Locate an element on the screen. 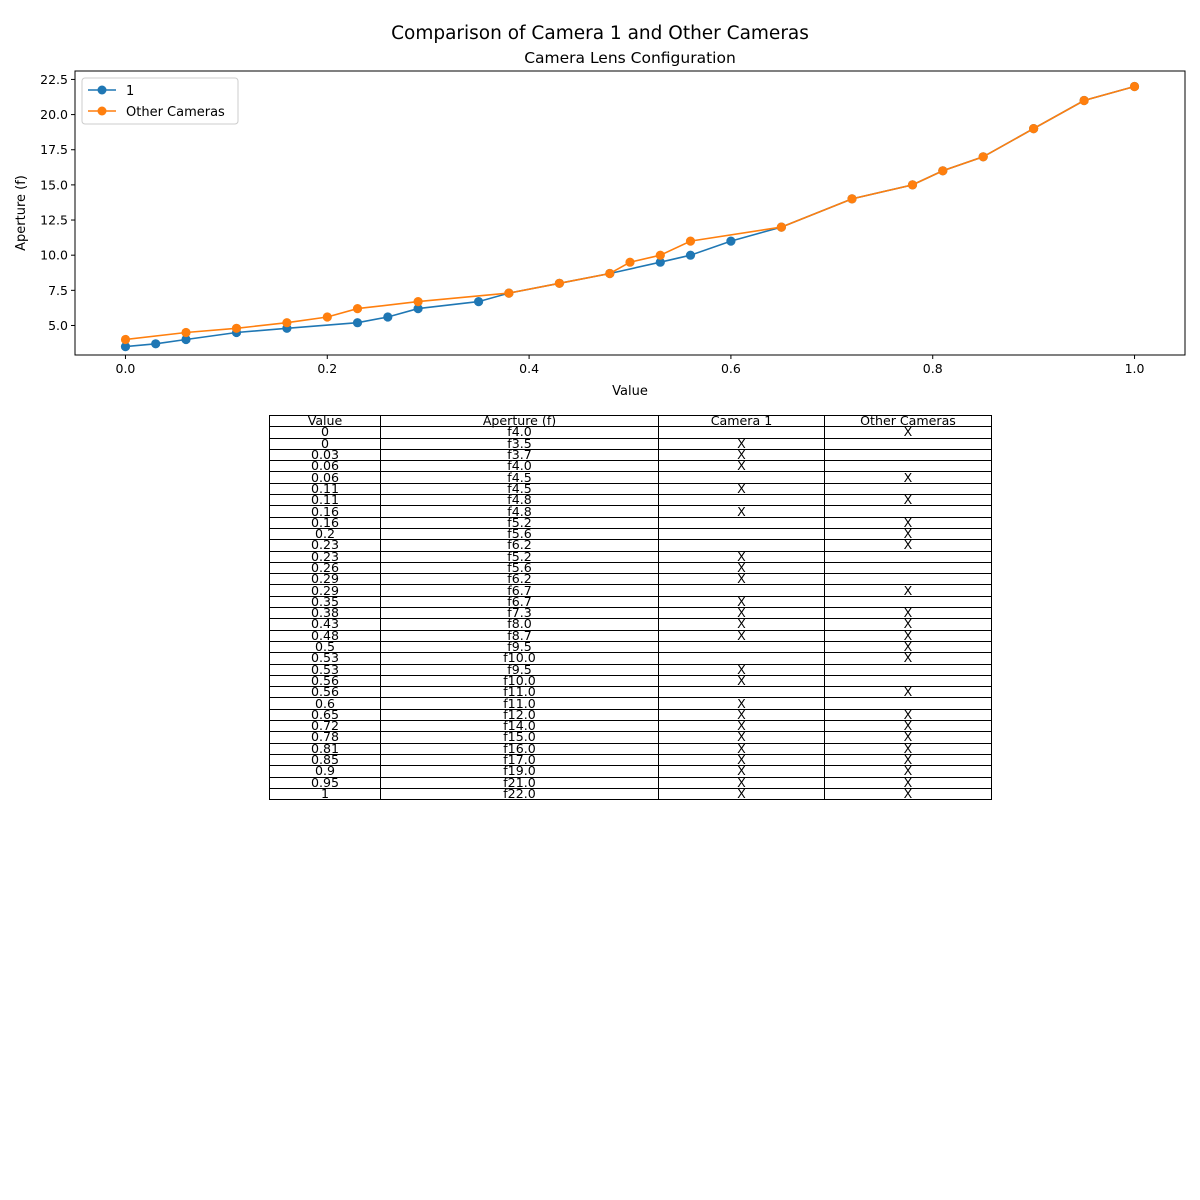 The width and height of the screenshot is (1200, 1200). table-row: 0.23 f5.2 X is located at coordinates (630, 556).